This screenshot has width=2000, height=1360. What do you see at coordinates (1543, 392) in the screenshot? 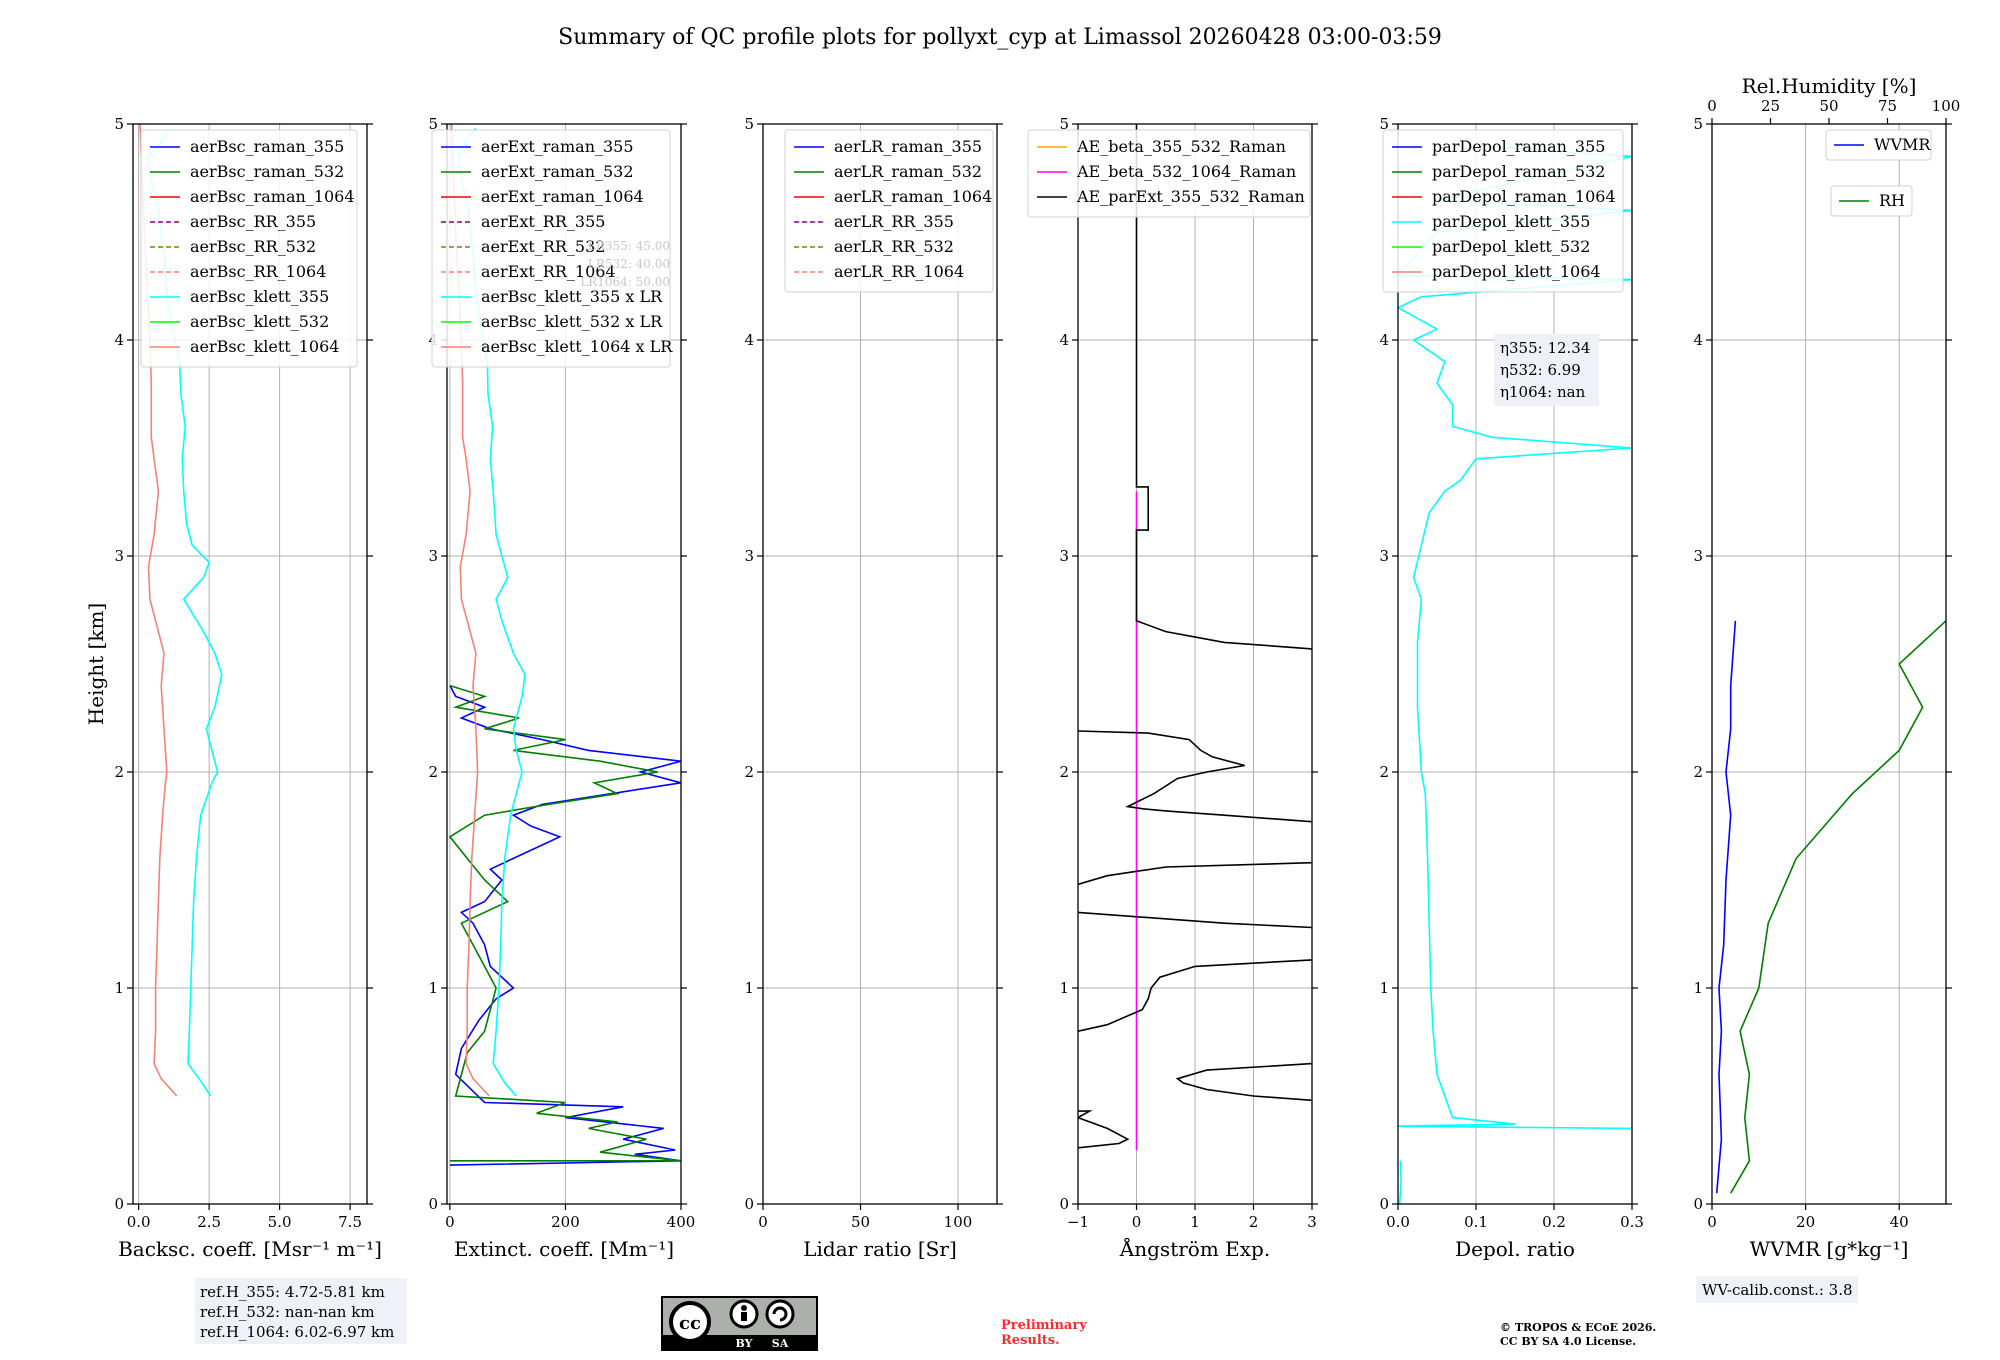
I see `eta-note-2: η1064: nan` at bounding box center [1543, 392].